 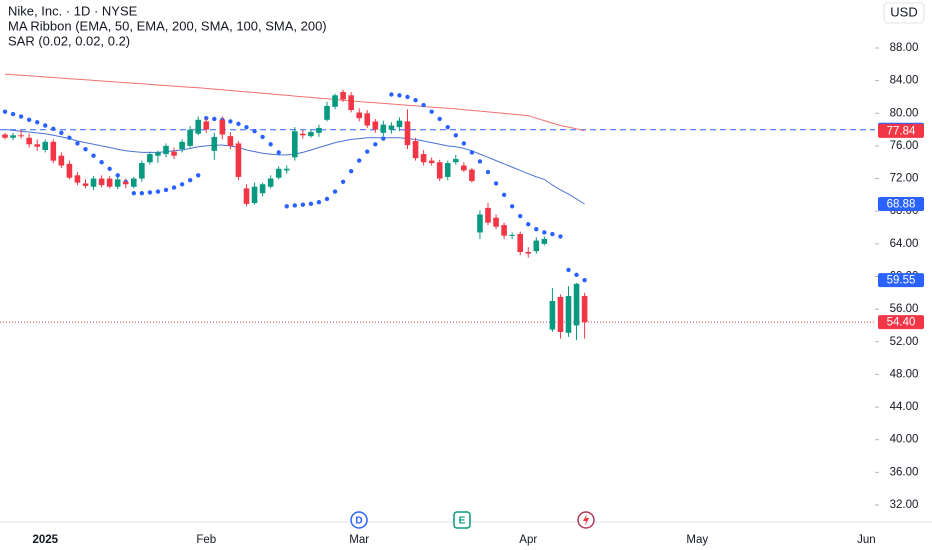 I want to click on event-letter: D, so click(x=358, y=521).